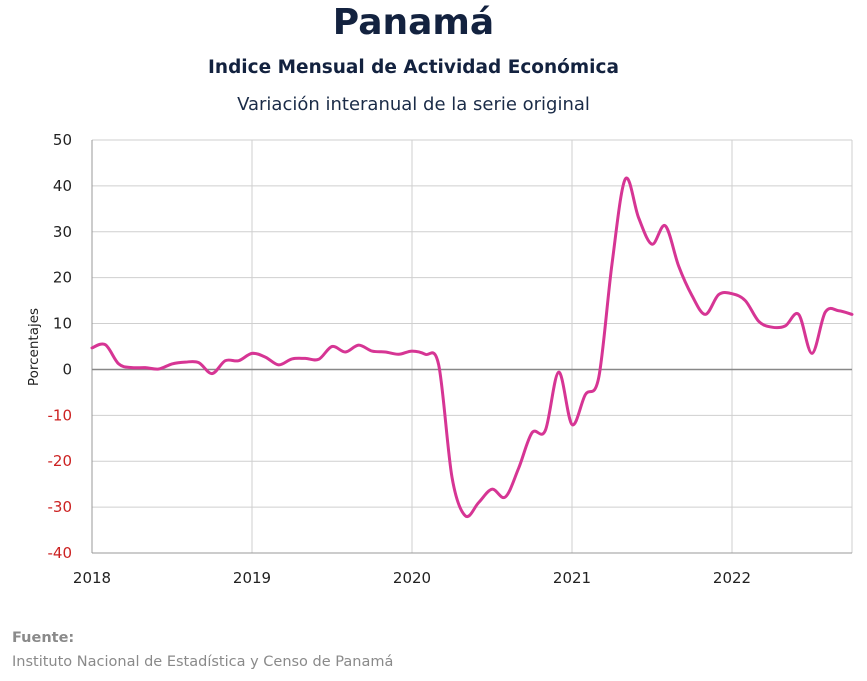 The height and width of the screenshot is (681, 867). What do you see at coordinates (34, 347) in the screenshot?
I see `y-axis-label: Porcentajes` at bounding box center [34, 347].